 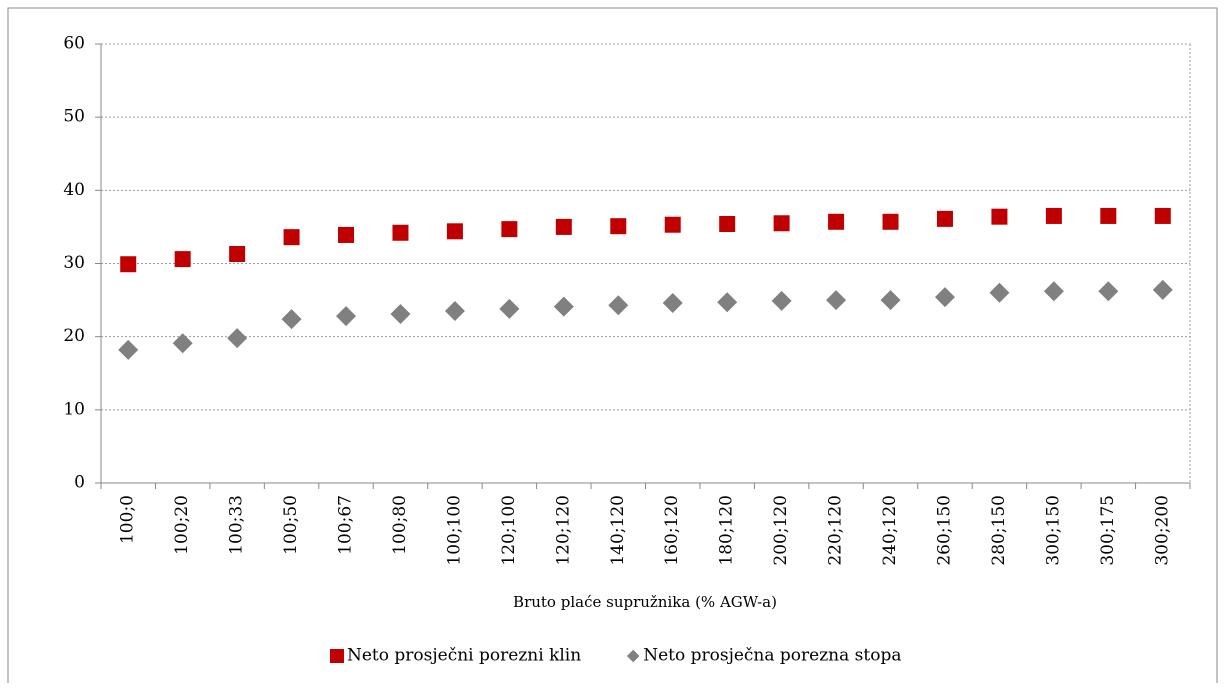 I want to click on y-tick-label: 30, so click(x=74, y=263).